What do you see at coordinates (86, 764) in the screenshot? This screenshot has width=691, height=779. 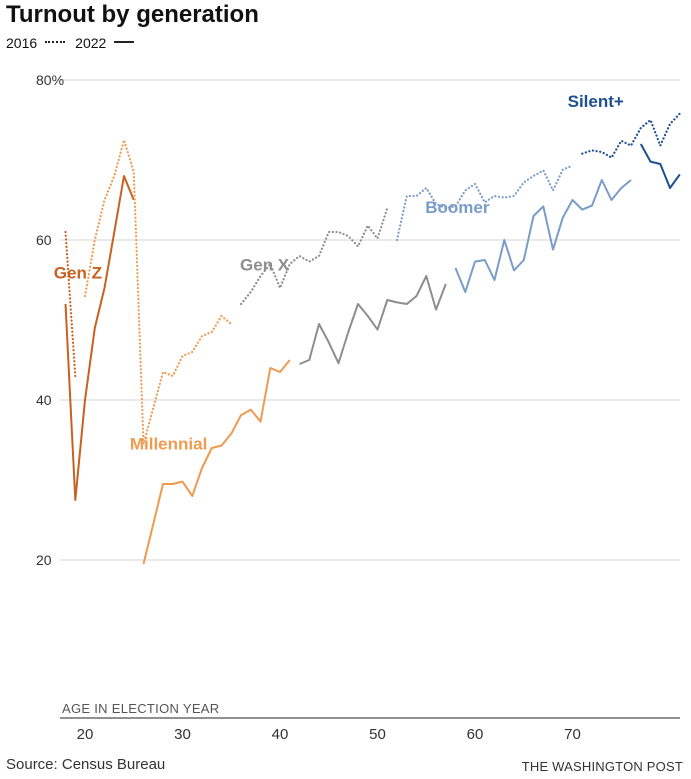 I see `source-note: Source: Census Bureau` at bounding box center [86, 764].